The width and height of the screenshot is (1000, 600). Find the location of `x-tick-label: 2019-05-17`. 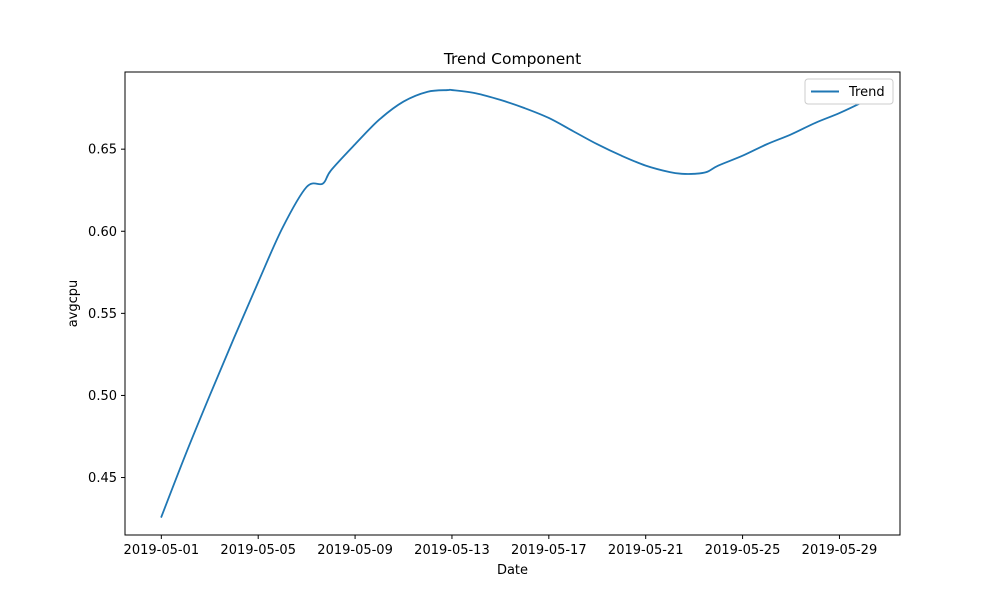

x-tick-label: 2019-05-17 is located at coordinates (549, 550).